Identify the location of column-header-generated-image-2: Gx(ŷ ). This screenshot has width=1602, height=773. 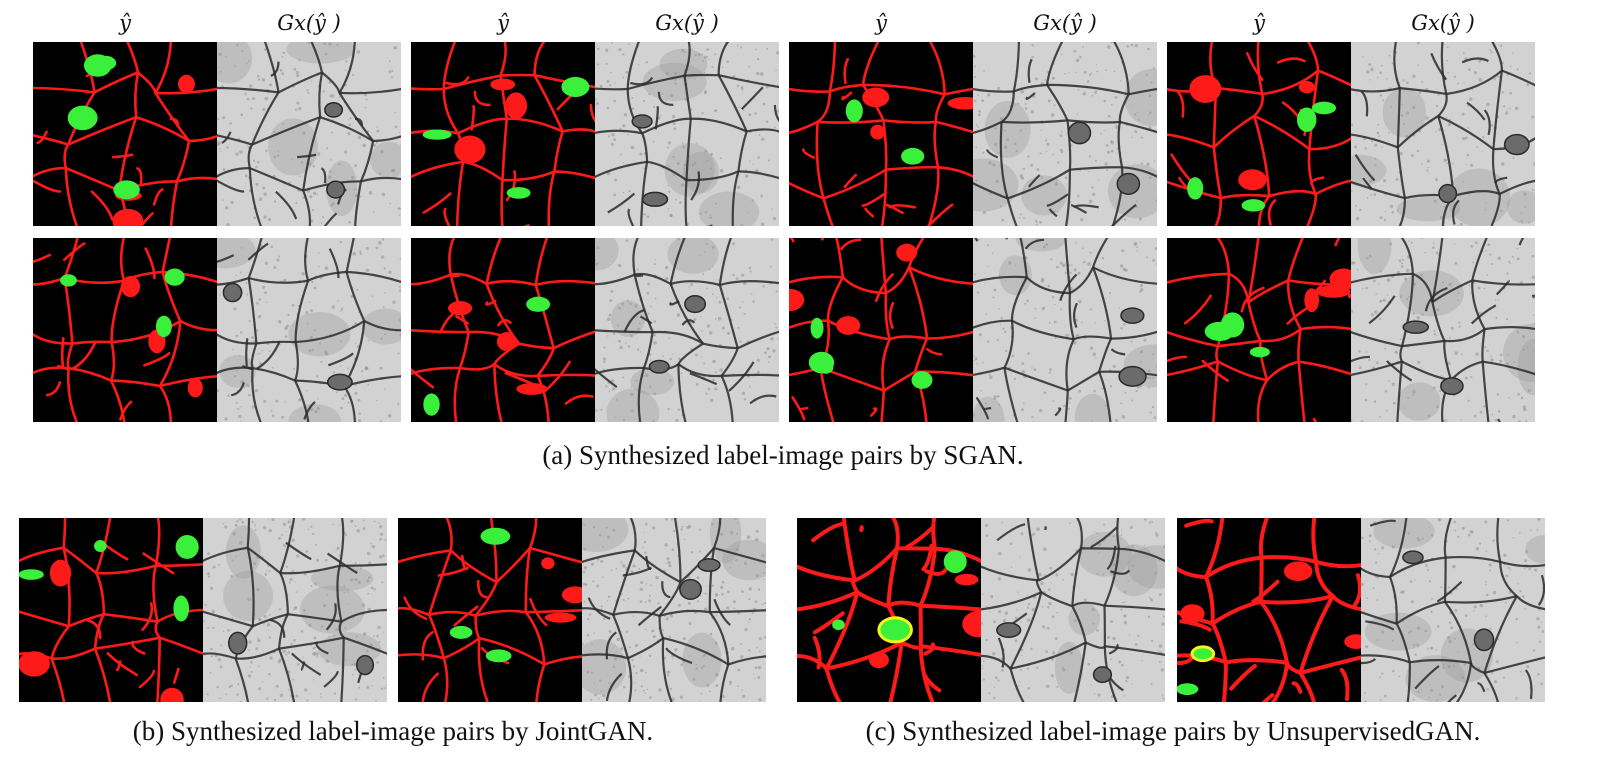
(687, 23).